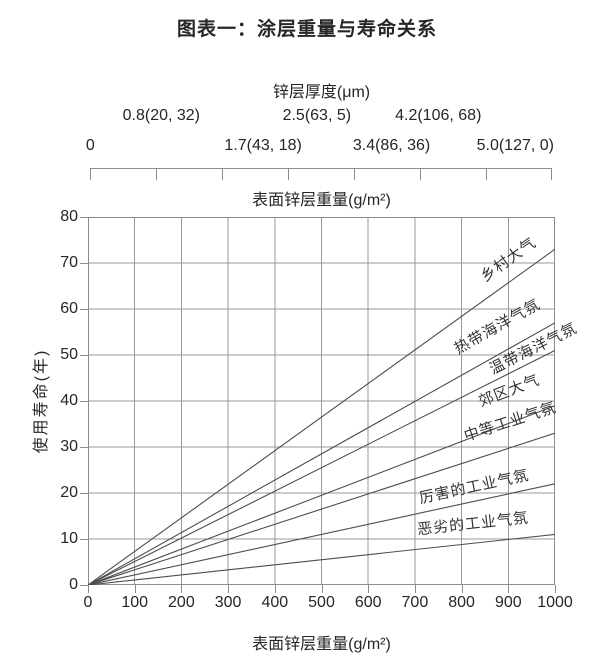 The height and width of the screenshot is (672, 614). Describe the element at coordinates (69, 262) in the screenshot. I see `y-tick-label: 70` at that location.